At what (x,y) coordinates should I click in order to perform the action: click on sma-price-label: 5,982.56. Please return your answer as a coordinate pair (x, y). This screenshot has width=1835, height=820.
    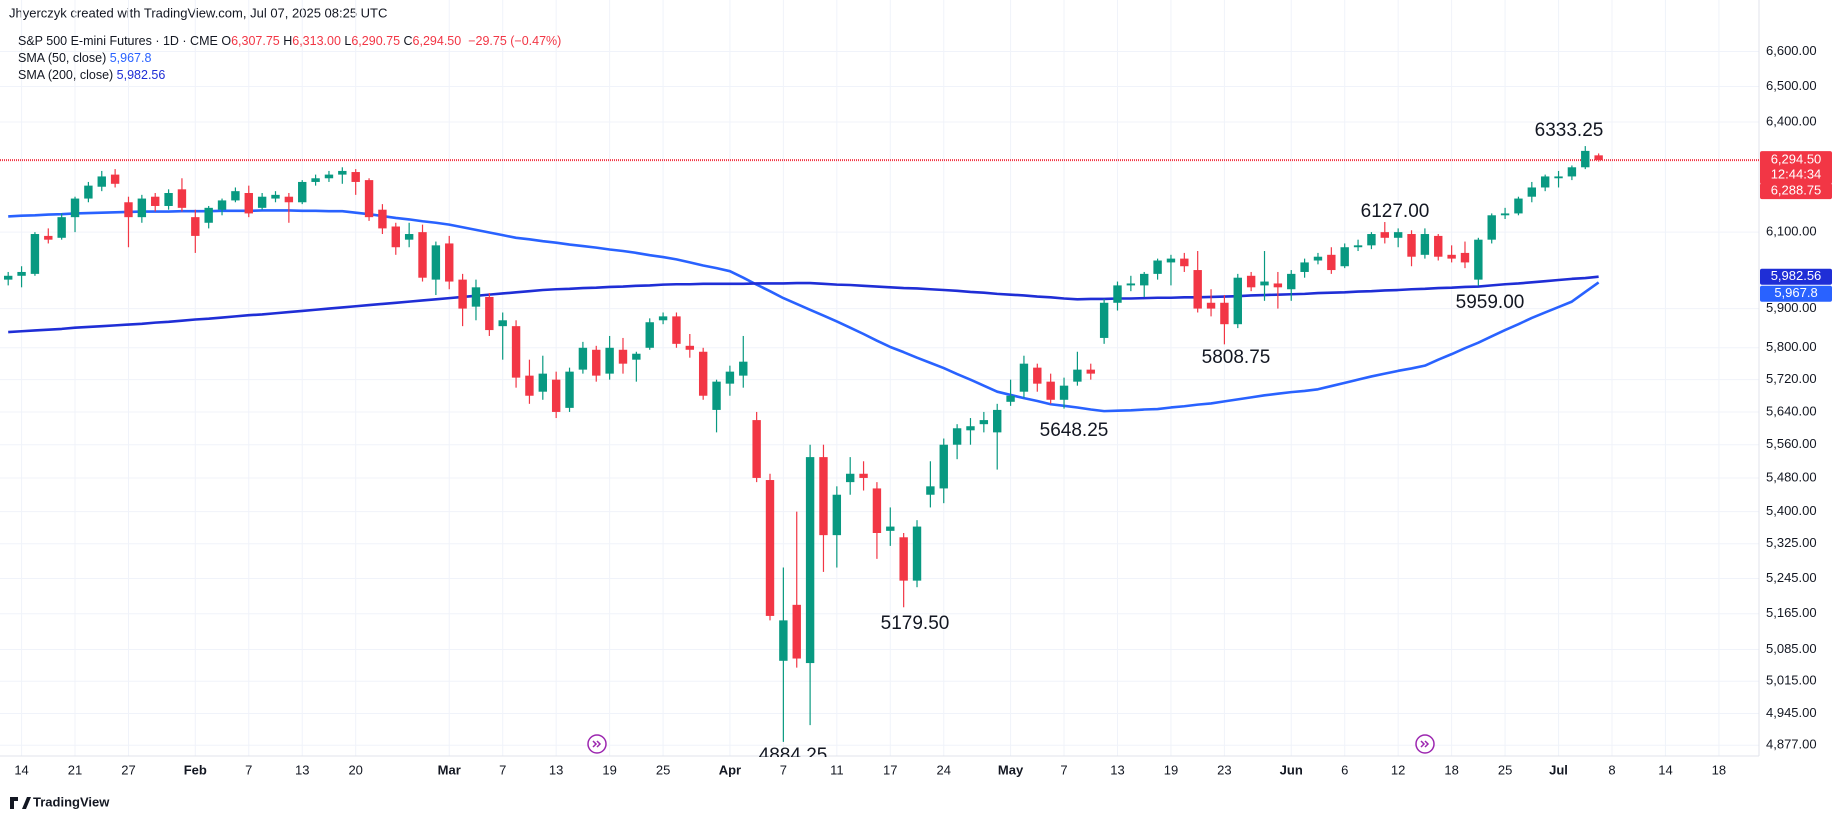
    Looking at the image, I should click on (1796, 275).